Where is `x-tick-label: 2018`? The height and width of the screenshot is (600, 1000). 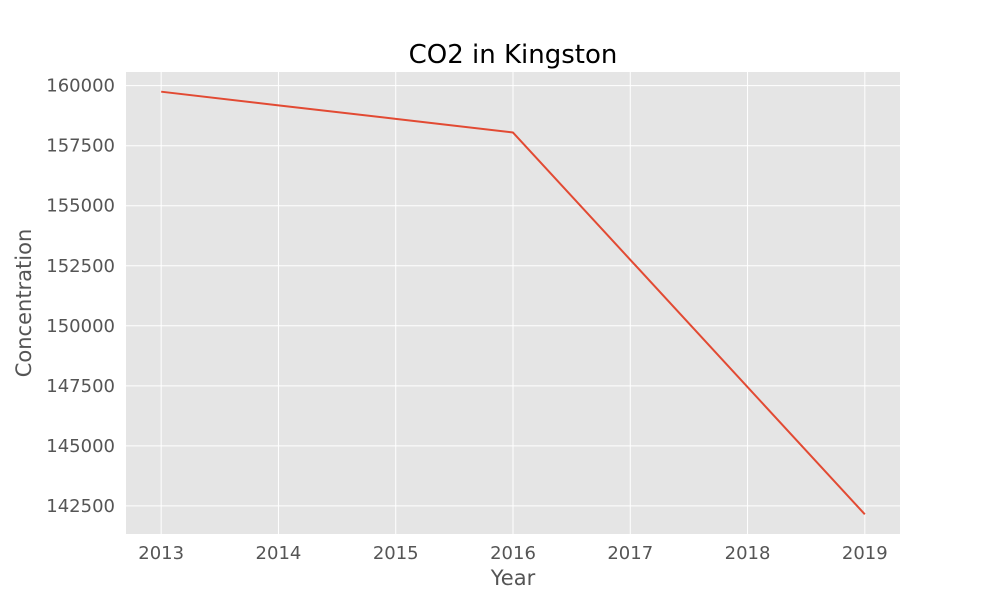
x-tick-label: 2018 is located at coordinates (748, 553).